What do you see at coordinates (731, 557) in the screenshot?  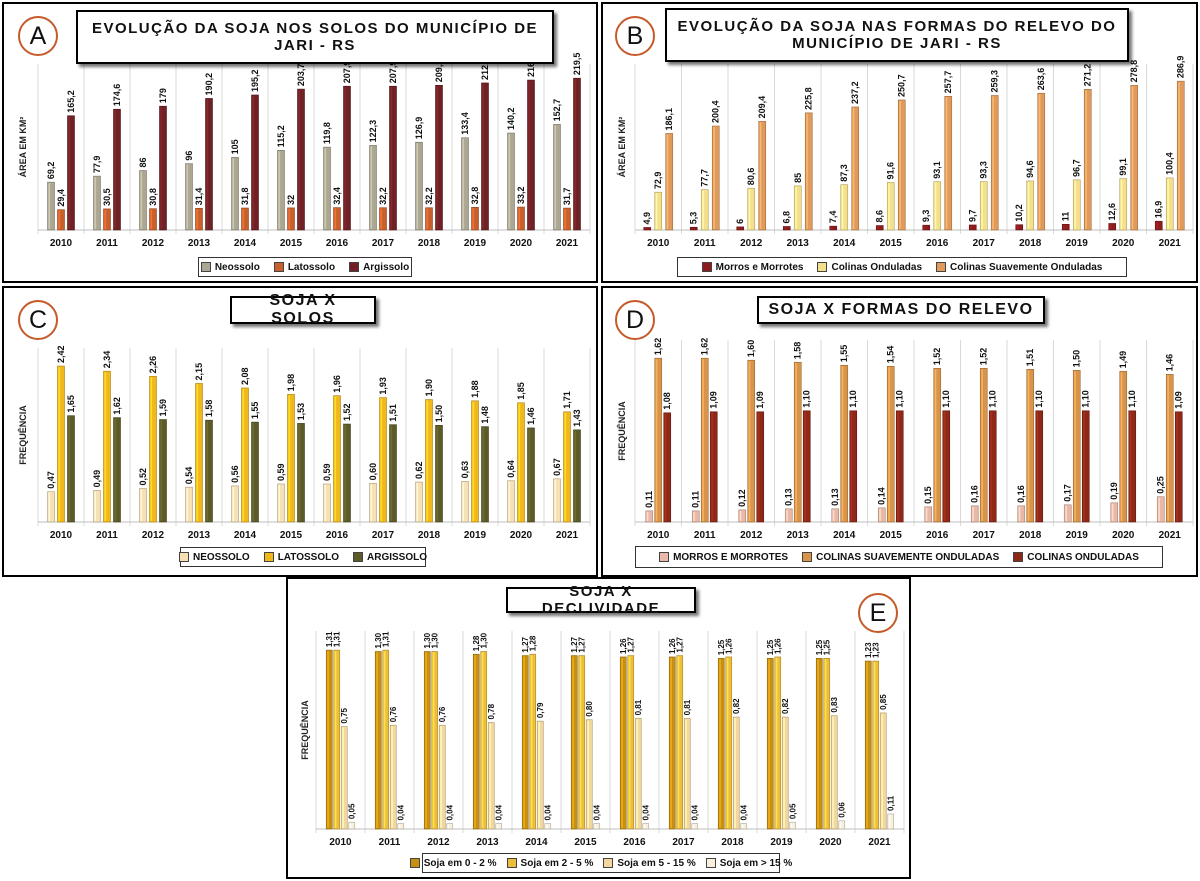 I see `legend-label: MORROS E MORROTES` at bounding box center [731, 557].